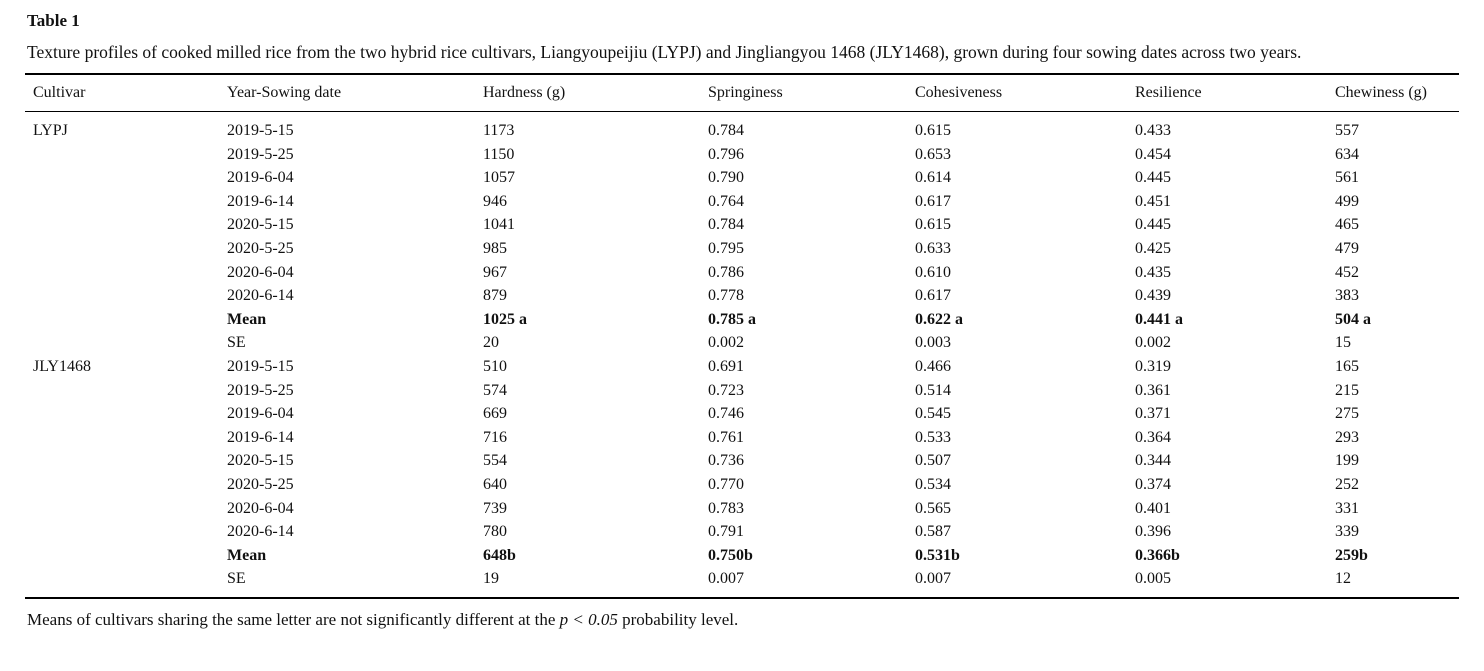  I want to click on column-header-hardness: Hardness (g), so click(587, 93).